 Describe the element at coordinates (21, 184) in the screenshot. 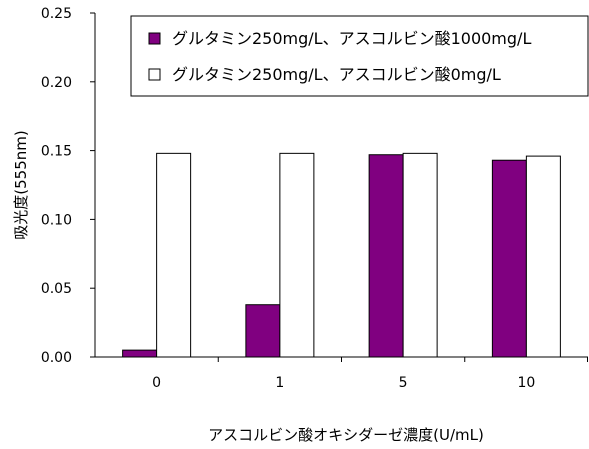

I see `y-axis-title: 吸光度(555nm)` at that location.